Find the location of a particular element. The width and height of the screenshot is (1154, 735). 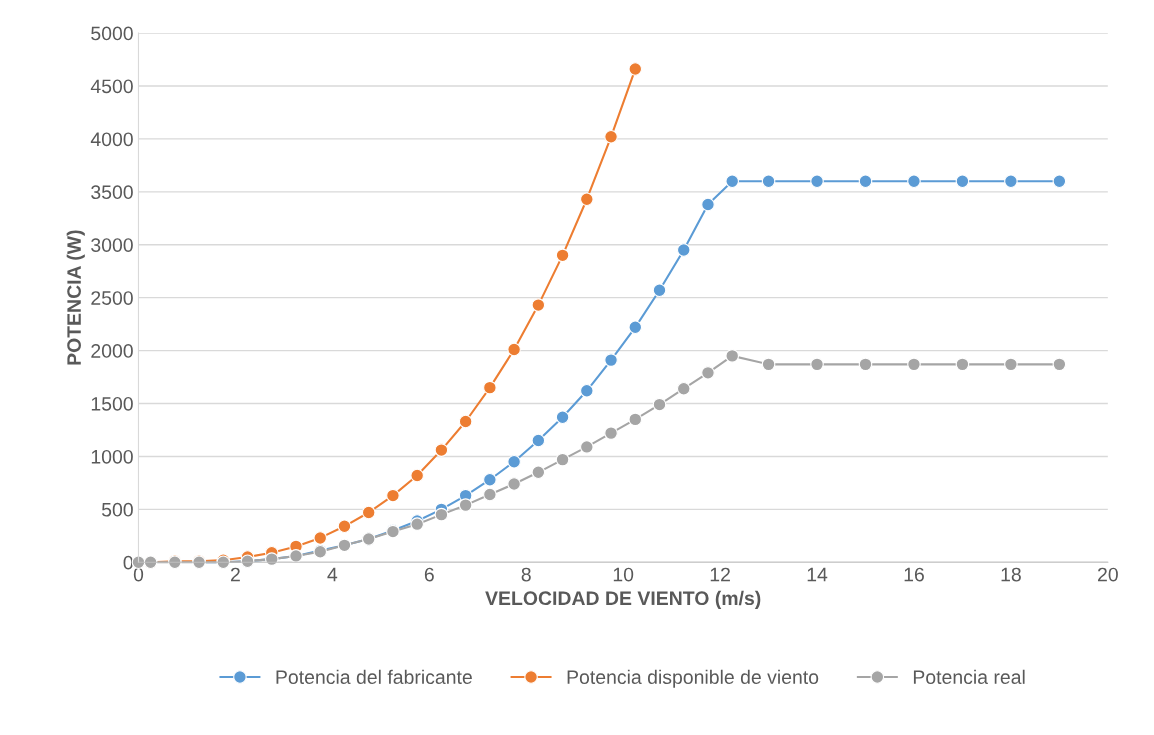

x-tick-label: 14 is located at coordinates (817, 574).